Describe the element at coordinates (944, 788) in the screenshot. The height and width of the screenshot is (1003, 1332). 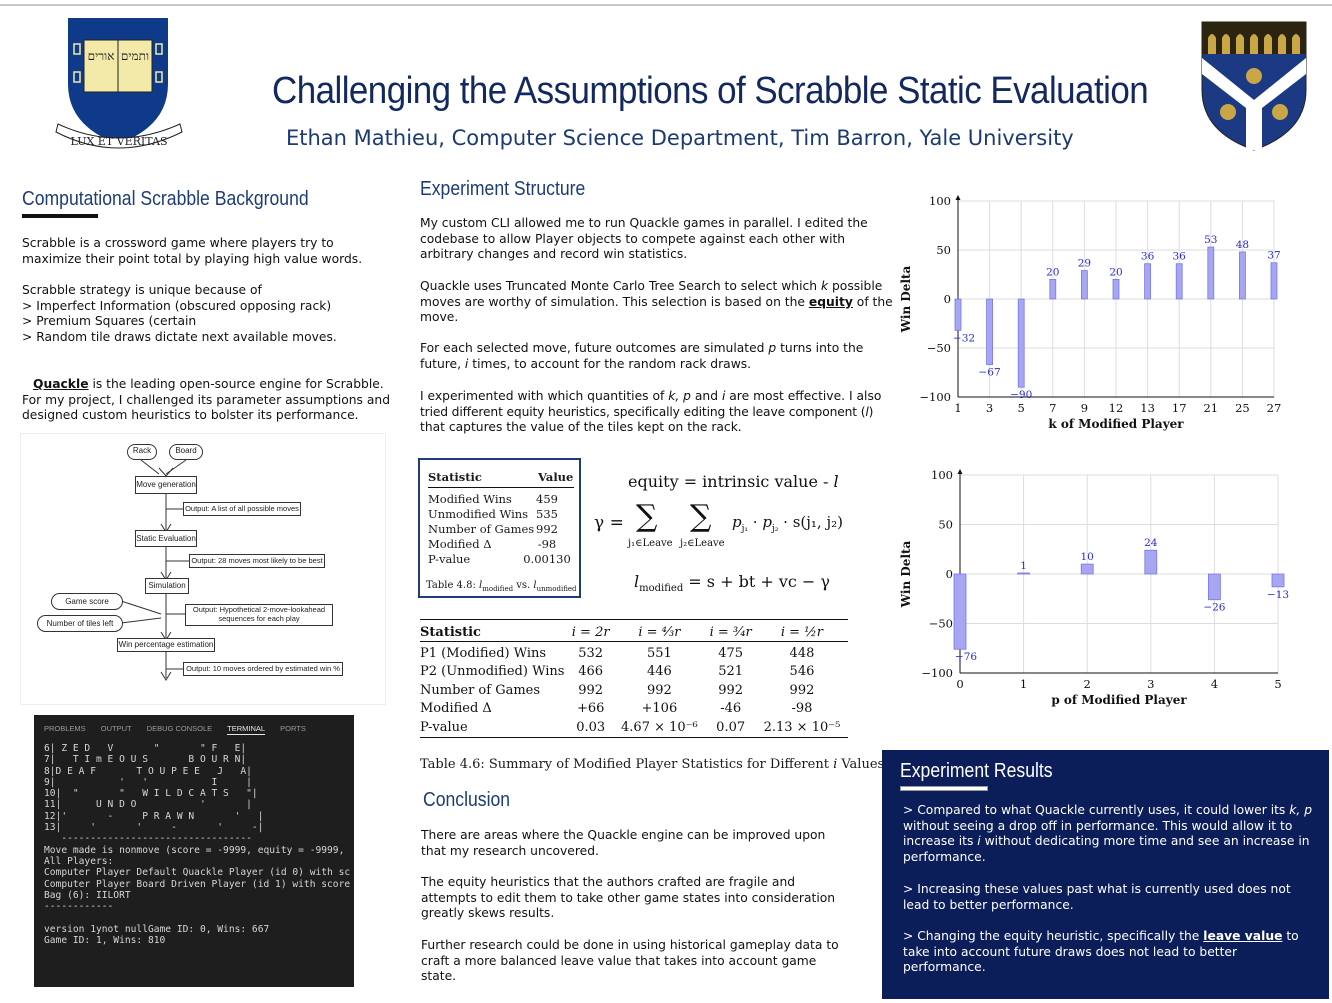
I see `results-heading-bar` at that location.